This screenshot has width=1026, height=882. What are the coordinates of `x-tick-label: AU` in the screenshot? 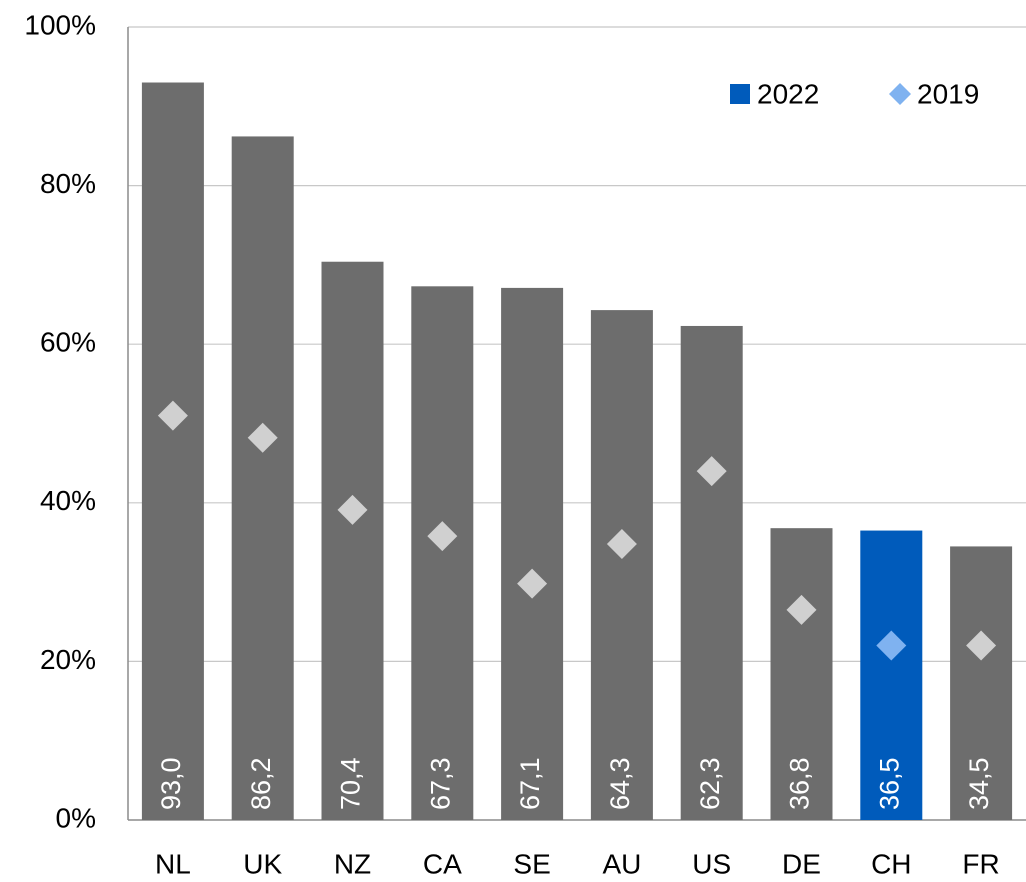 It's located at (621, 863).